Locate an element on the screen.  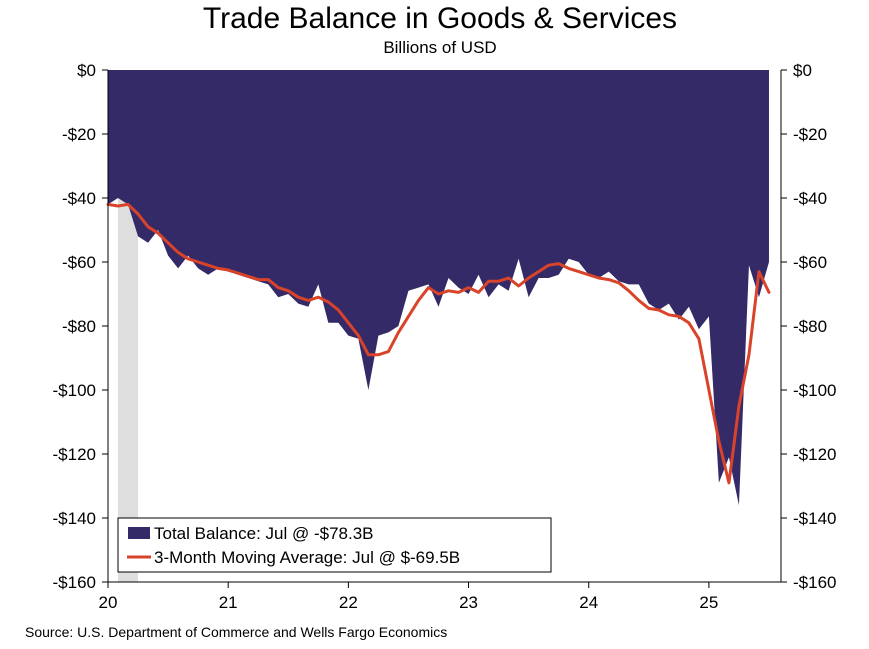
left-y-tick-label: -$160 is located at coordinates (74, 582).